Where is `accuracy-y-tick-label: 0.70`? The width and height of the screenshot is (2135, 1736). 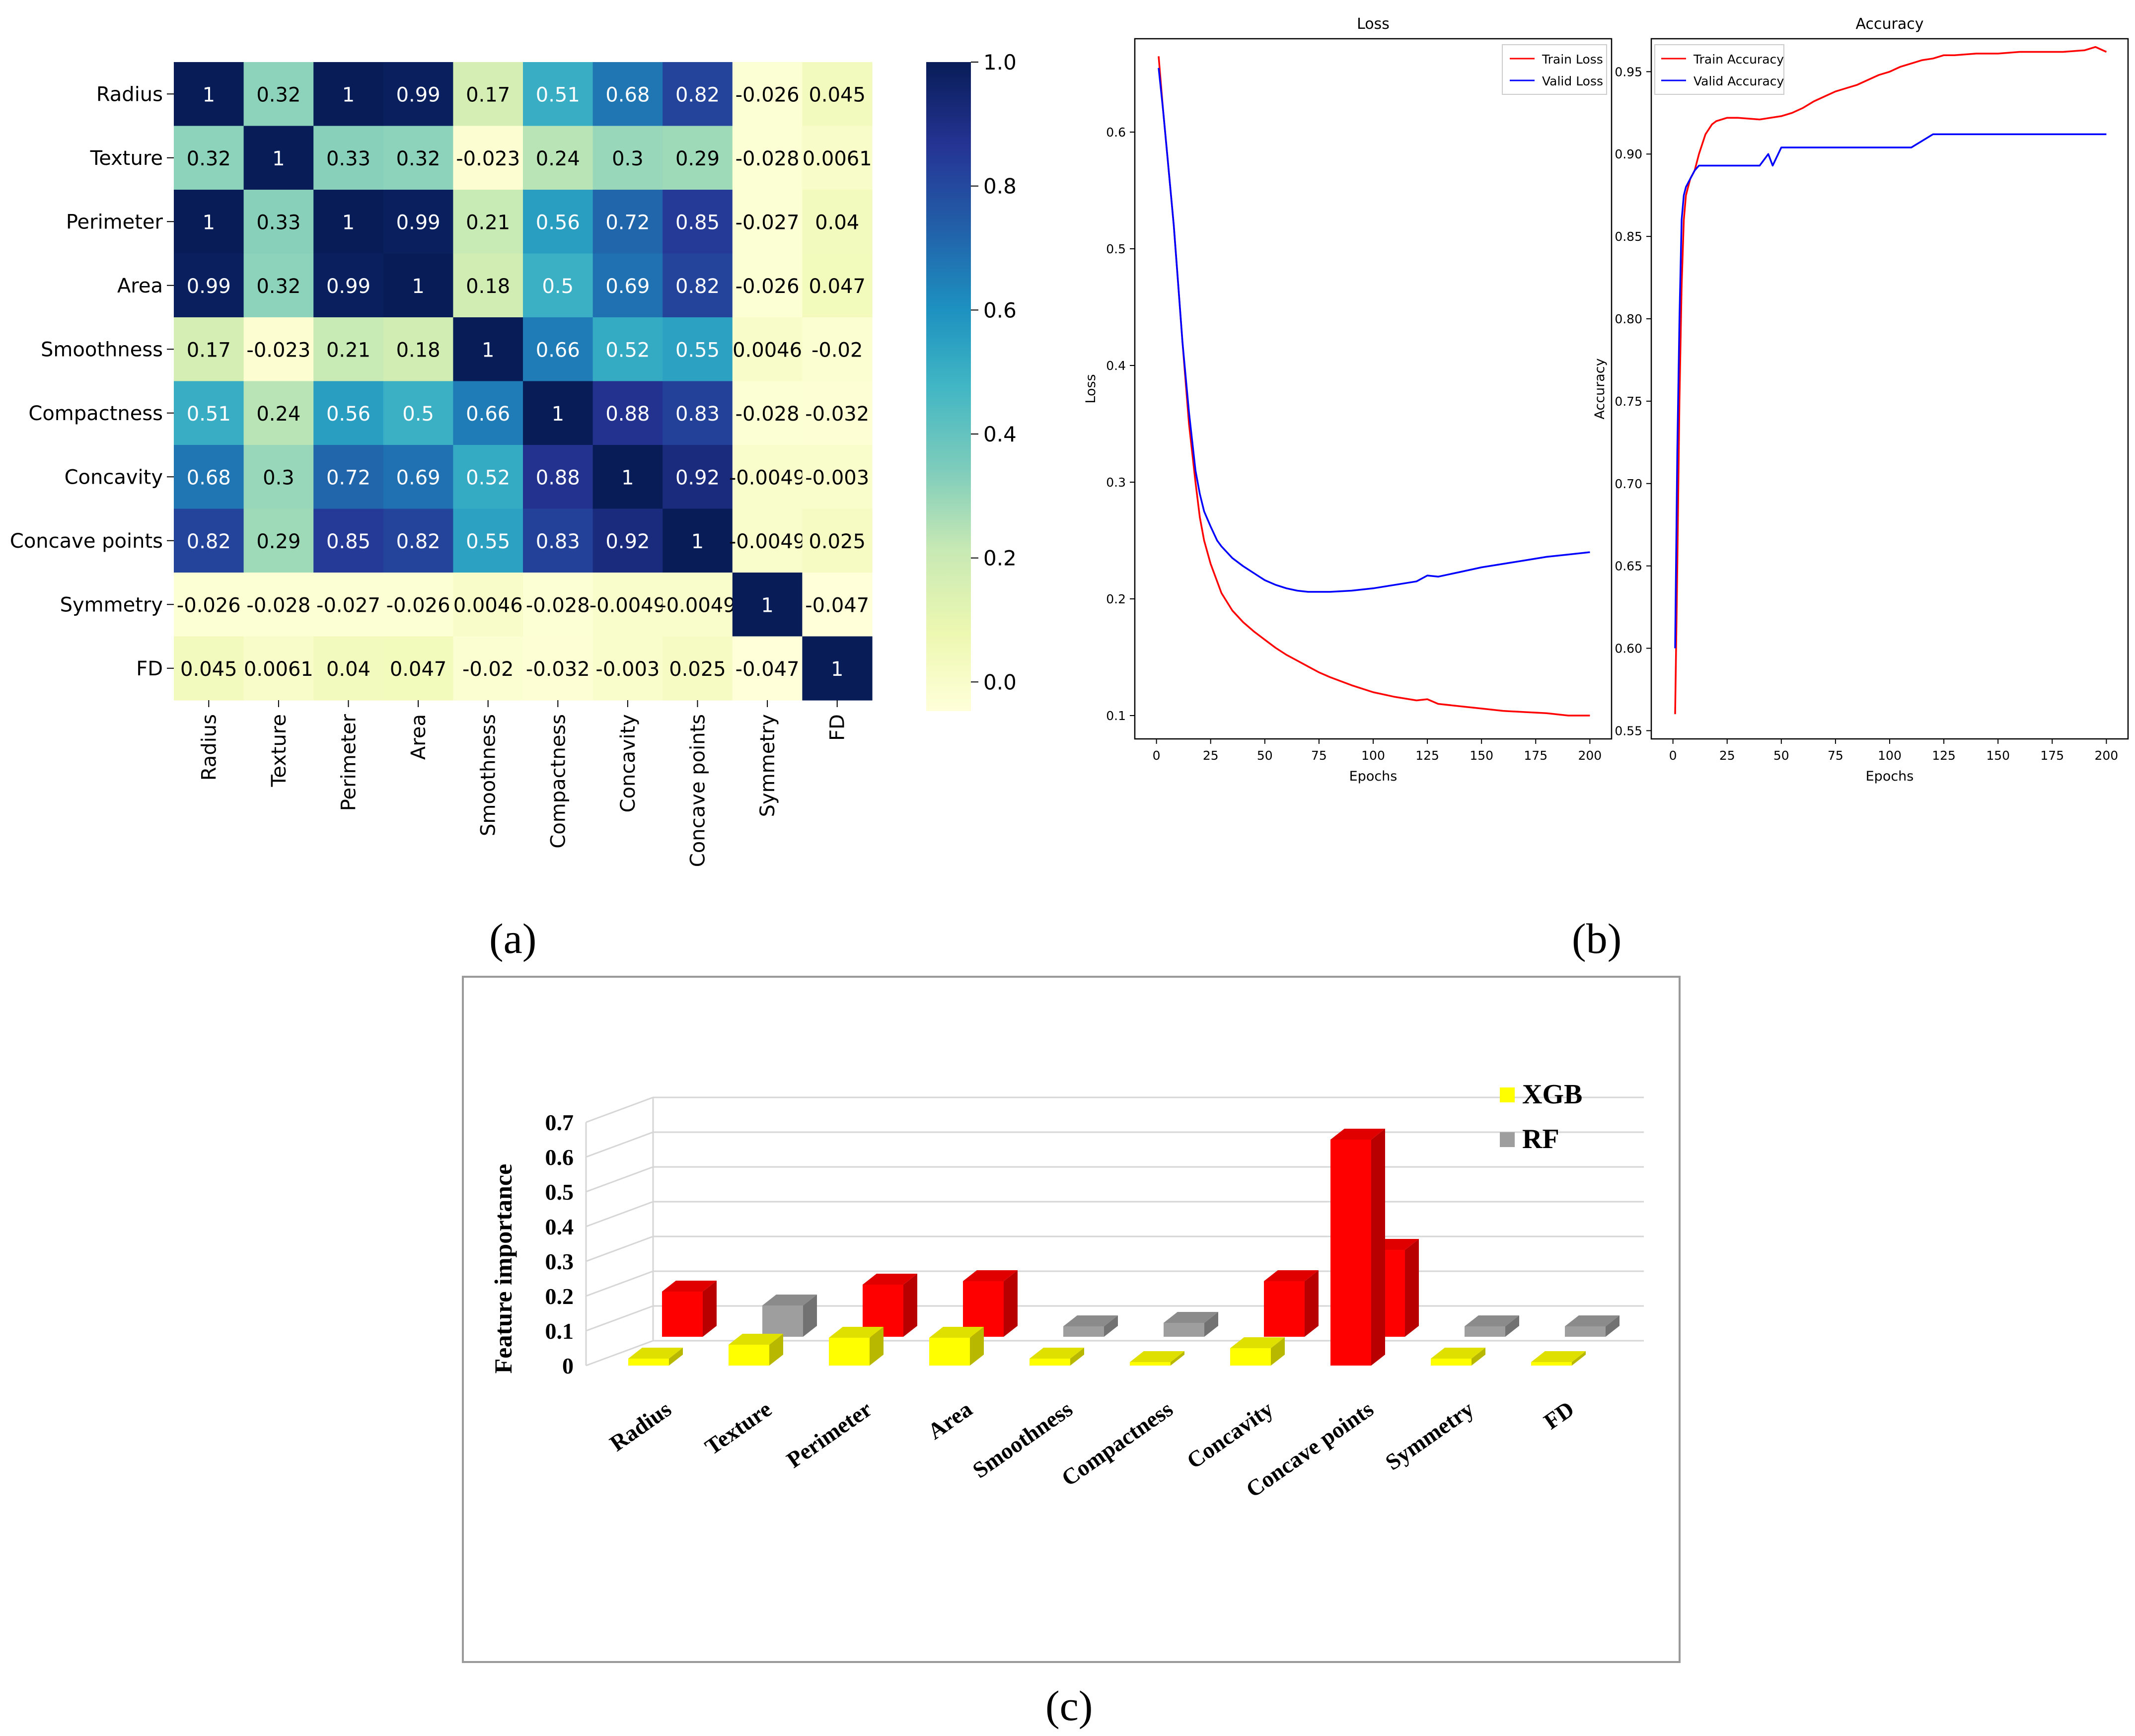
accuracy-y-tick-label: 0.70 is located at coordinates (1629, 484).